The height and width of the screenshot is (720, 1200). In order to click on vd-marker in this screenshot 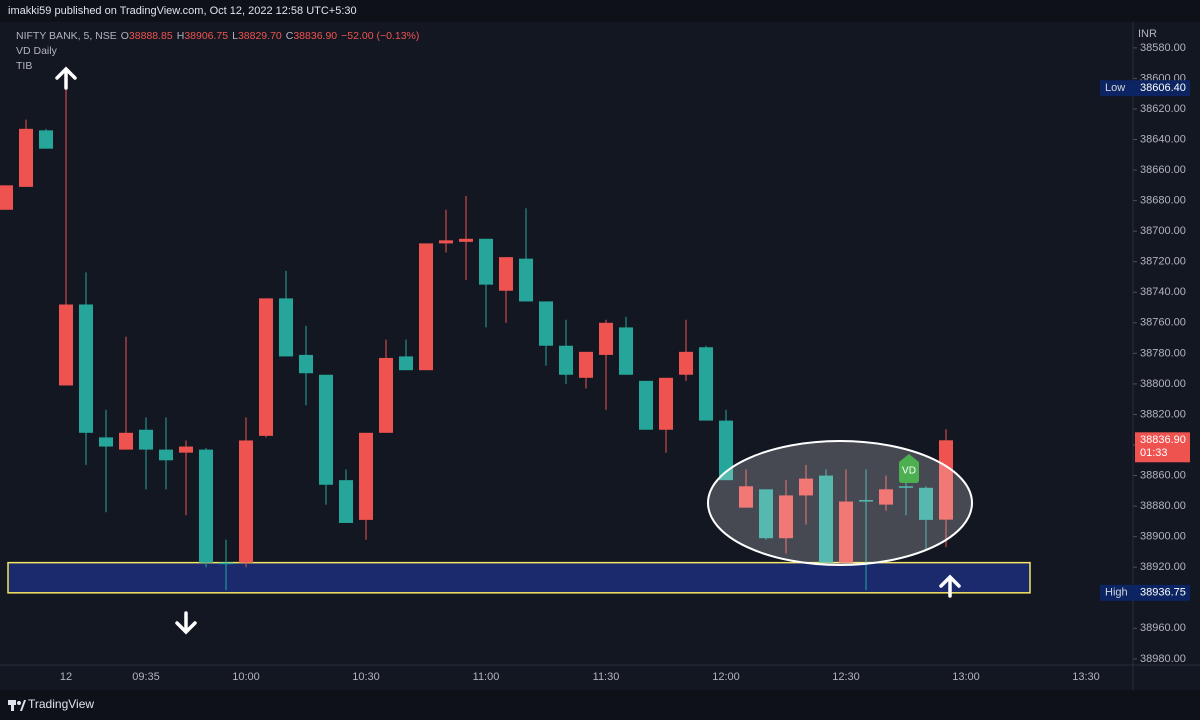, I will do `click(909, 468)`.